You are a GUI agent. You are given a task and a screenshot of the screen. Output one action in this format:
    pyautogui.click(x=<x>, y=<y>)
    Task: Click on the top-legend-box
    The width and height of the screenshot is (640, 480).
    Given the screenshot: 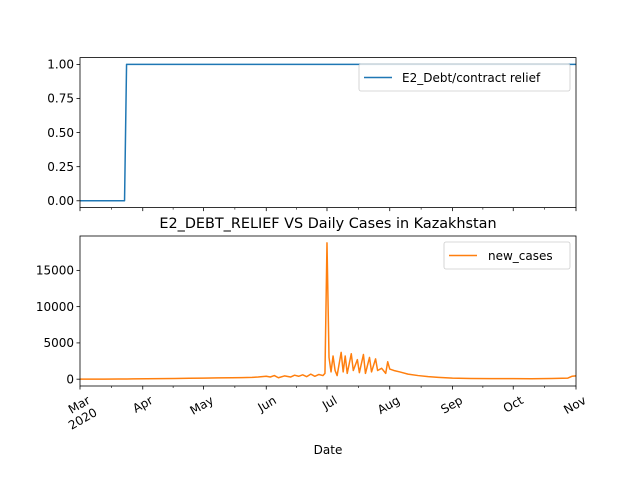 What is the action you would take?
    pyautogui.click(x=464, y=77)
    